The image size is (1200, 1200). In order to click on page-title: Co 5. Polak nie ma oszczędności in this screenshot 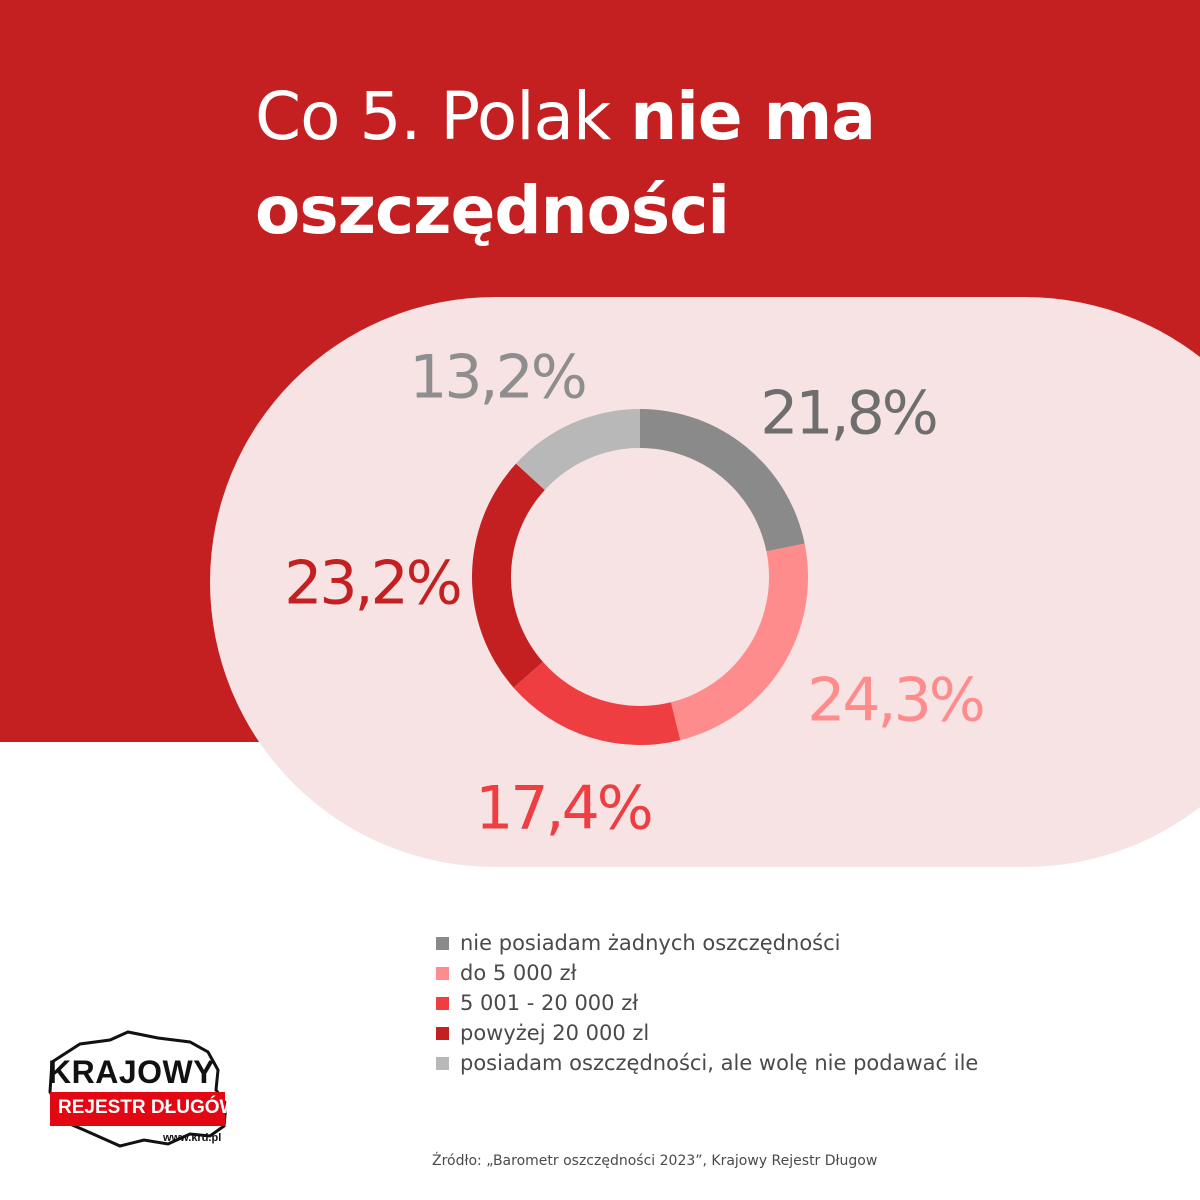, I will do `click(565, 164)`.